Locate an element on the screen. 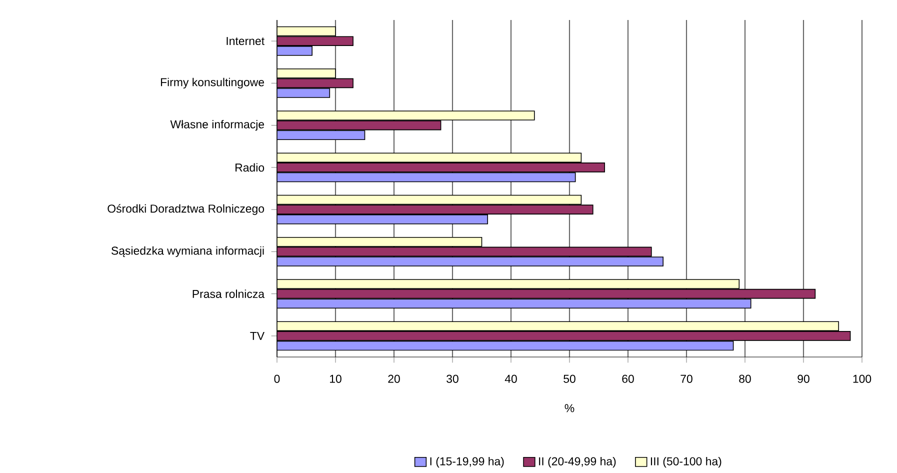 The image size is (897, 473). y-tick-label: Ośrodki Doradztwa Rolniczego is located at coordinates (186, 209).